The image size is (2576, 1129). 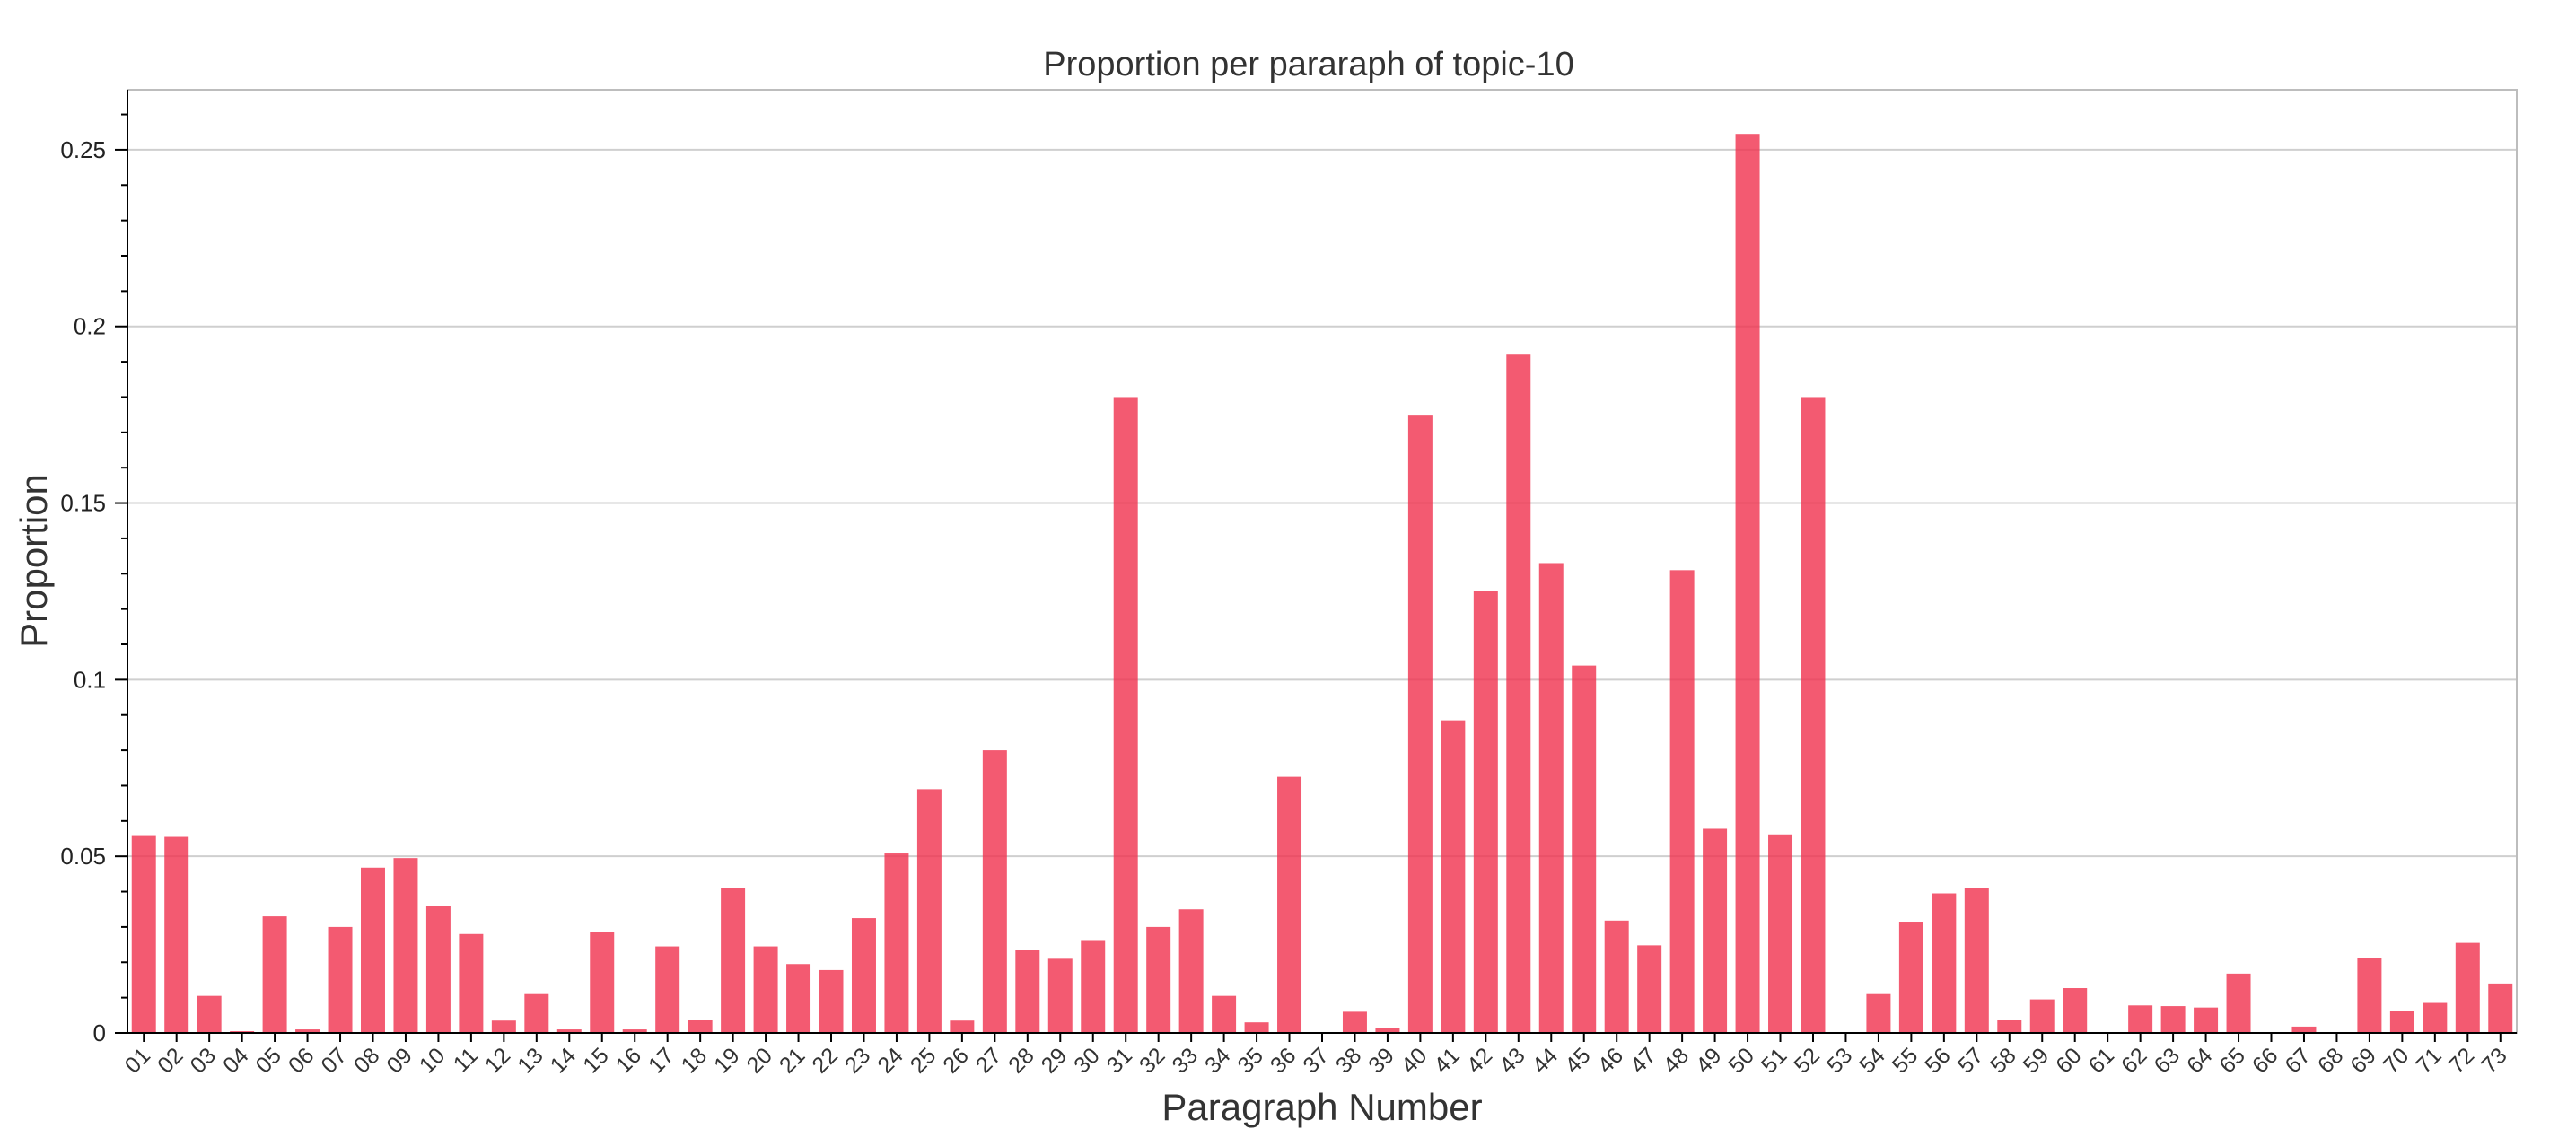 What do you see at coordinates (1970, 1060) in the screenshot?
I see `x-tick-label: 57` at bounding box center [1970, 1060].